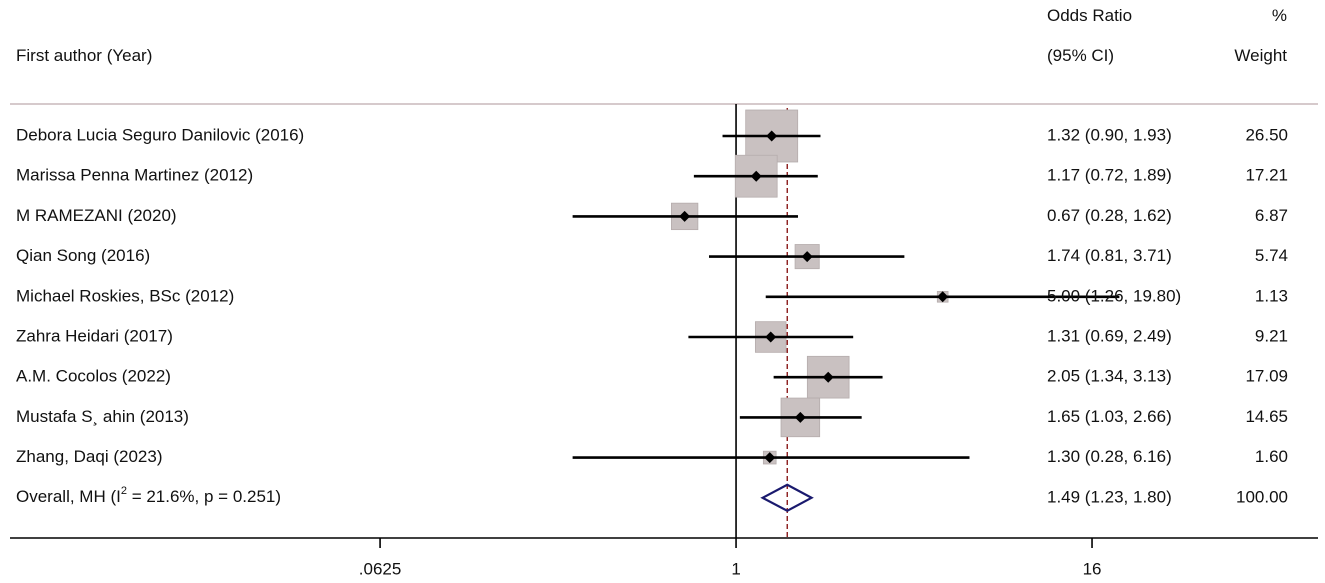  Describe the element at coordinates (1109, 134) in the screenshot. I see `study-ci-text: 1.32 (0.90, 1.93)` at that location.